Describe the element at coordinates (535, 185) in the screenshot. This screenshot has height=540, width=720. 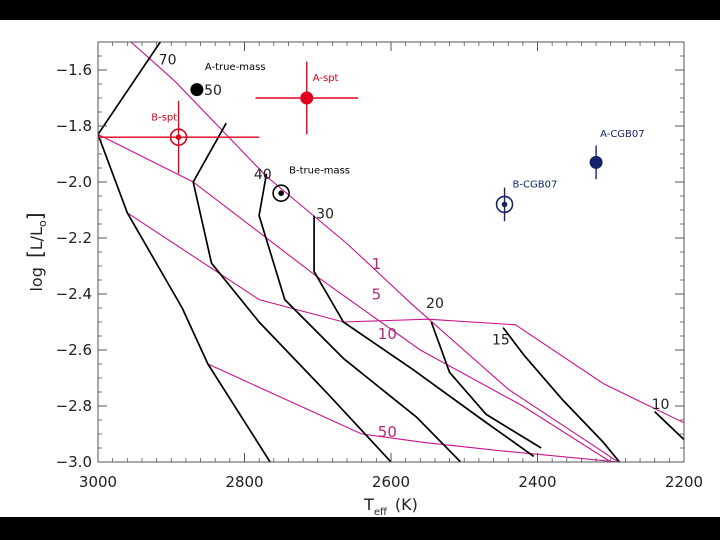
I see `b-cgb07-label: B-CGB07` at that location.